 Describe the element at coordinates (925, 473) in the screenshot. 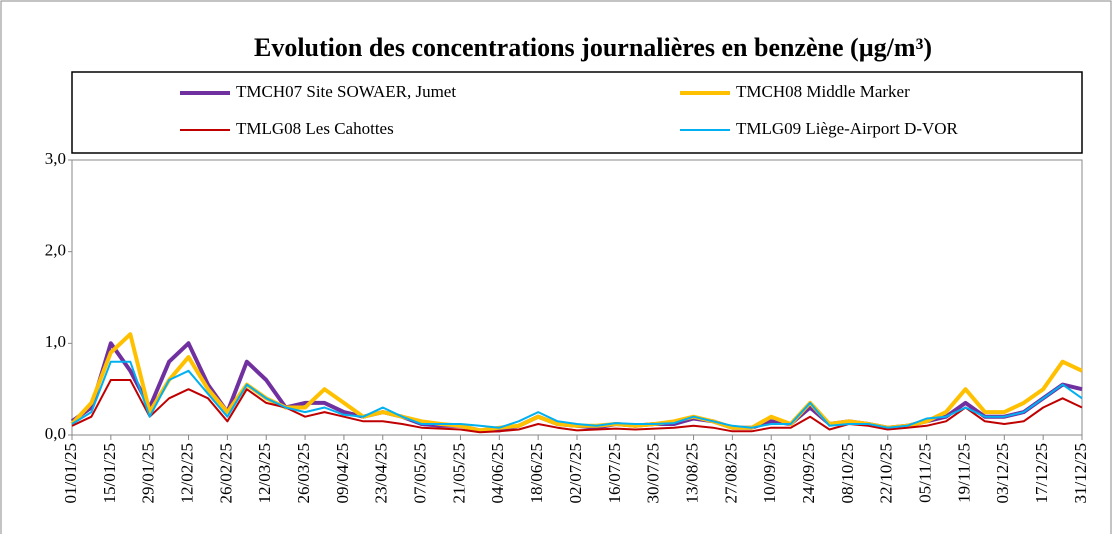

I see `x-tick-label: 05/11/25` at that location.